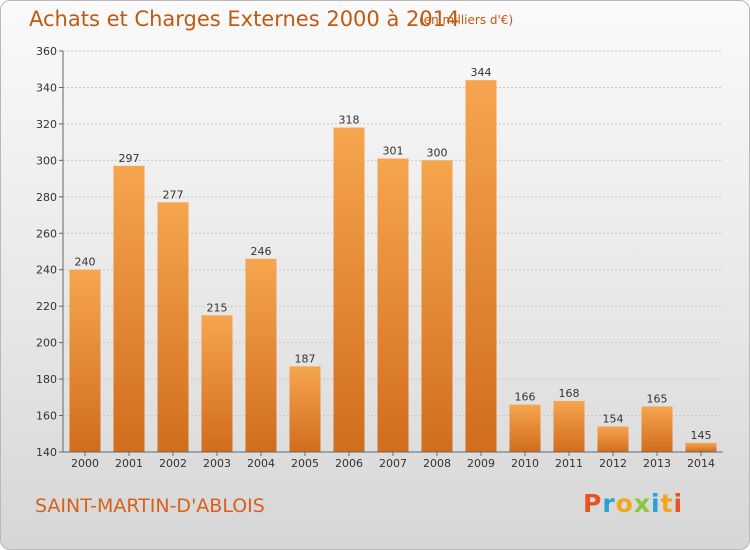  Describe the element at coordinates (593, 503) in the screenshot. I see `logo-letter: P` at that location.